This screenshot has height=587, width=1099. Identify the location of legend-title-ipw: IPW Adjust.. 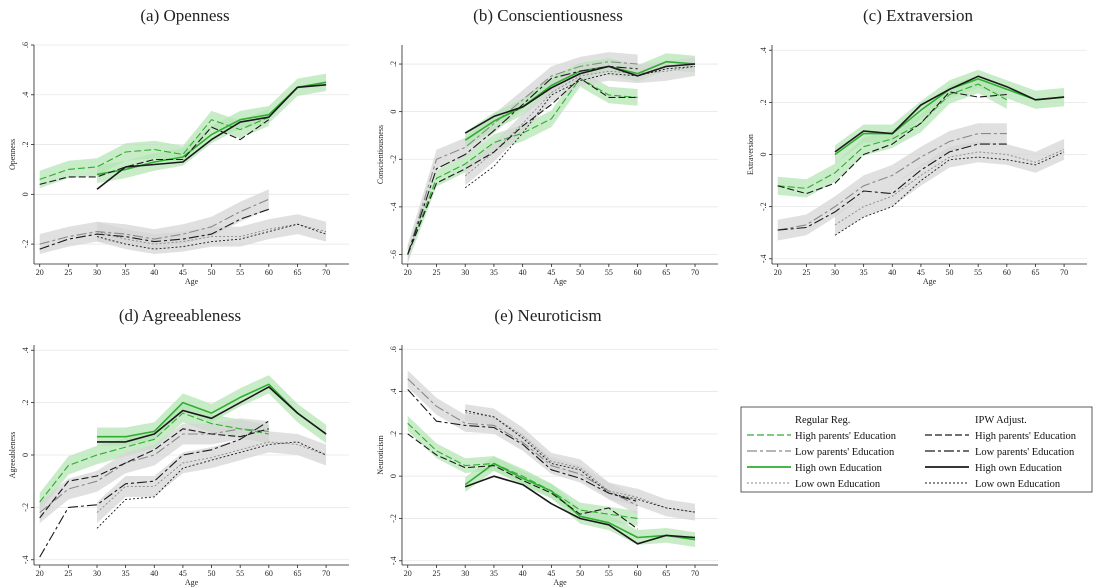
(1001, 420).